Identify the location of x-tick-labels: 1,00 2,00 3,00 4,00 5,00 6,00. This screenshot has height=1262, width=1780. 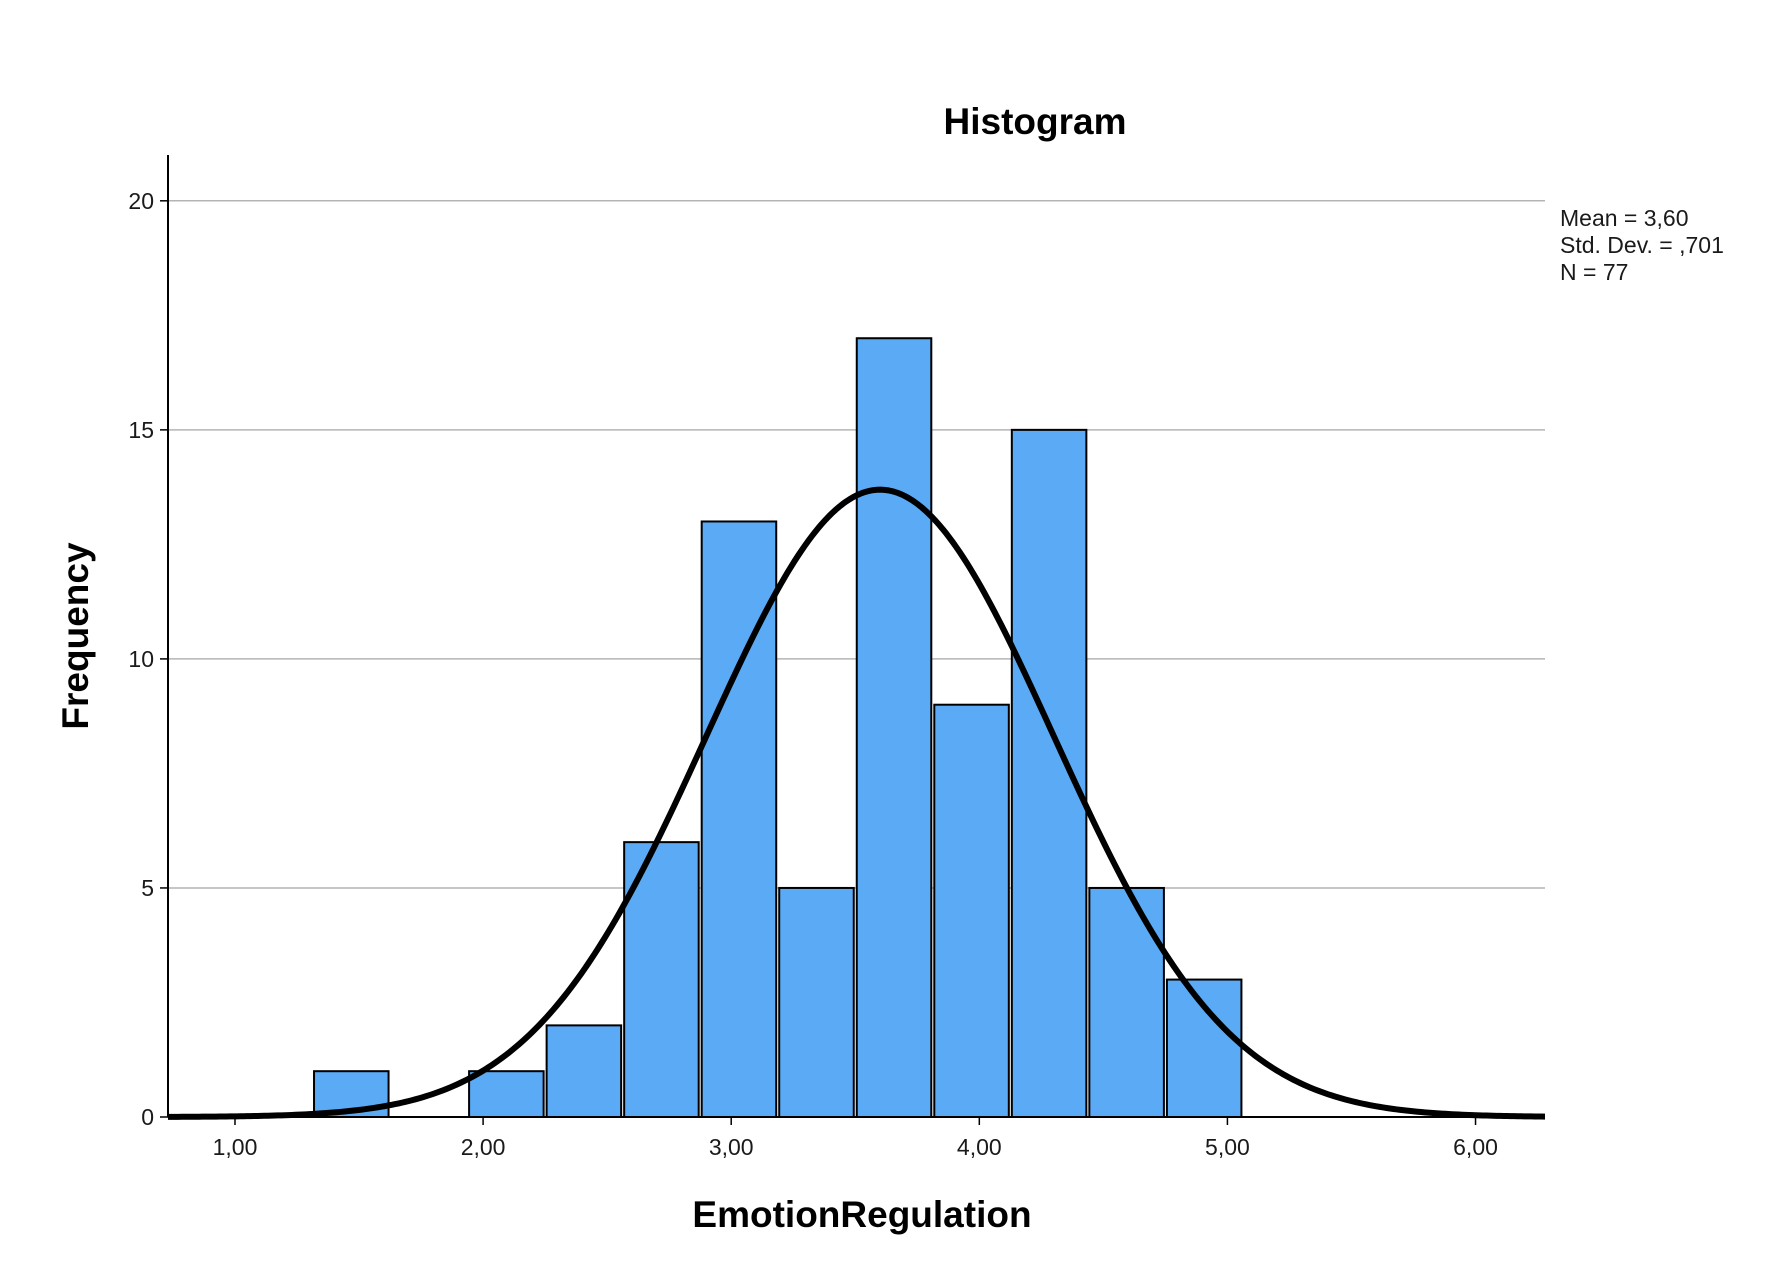
(855, 1138).